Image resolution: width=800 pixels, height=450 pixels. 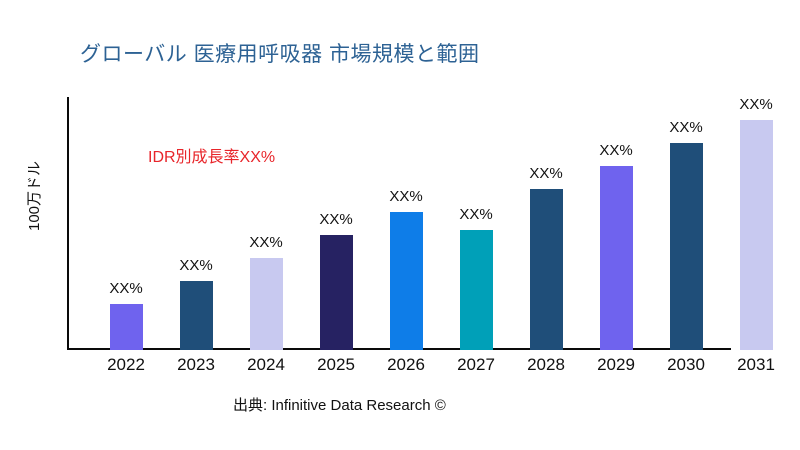 I want to click on x-tick-label-2029: 2029, so click(x=616, y=364).